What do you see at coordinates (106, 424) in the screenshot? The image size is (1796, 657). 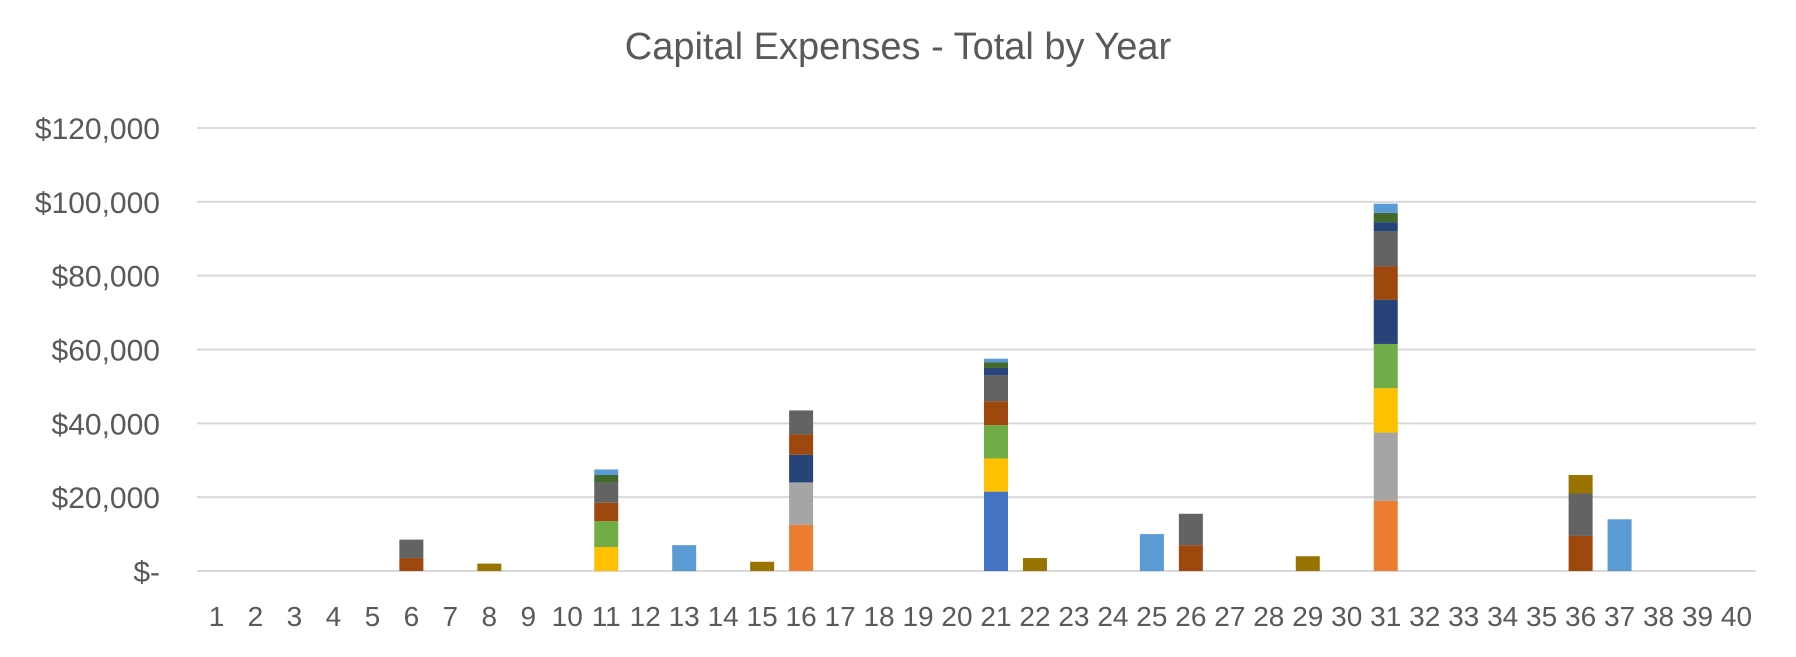 I see `y-tick-label: $40,000` at bounding box center [106, 424].